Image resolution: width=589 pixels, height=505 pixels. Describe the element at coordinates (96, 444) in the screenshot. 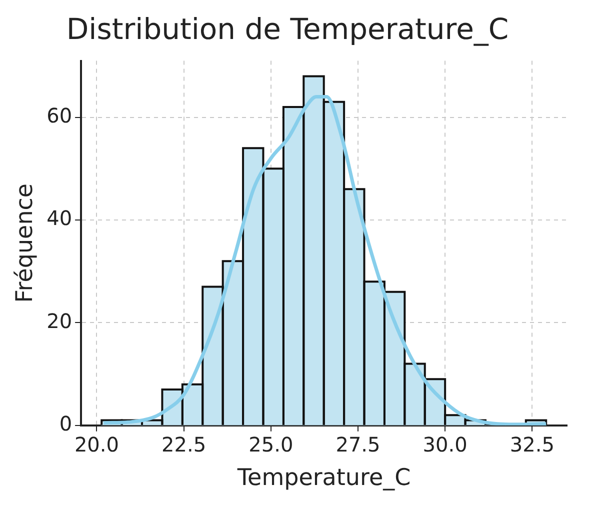

I see `x-tick-label: 20.0` at that location.